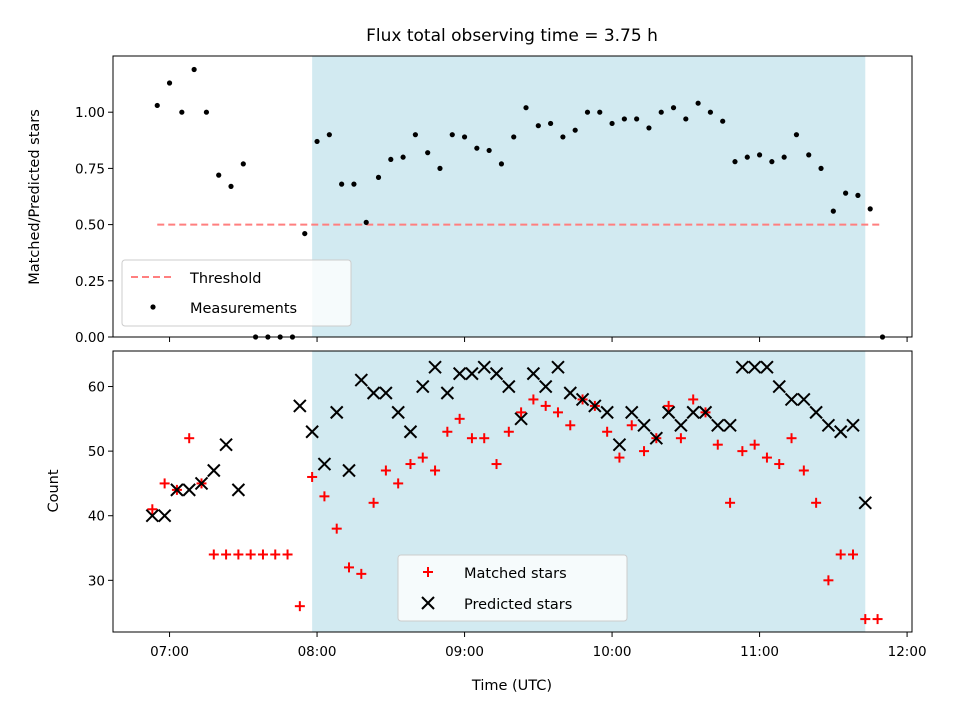 Image resolution: width=960 pixels, height=720 pixels. Describe the element at coordinates (96, 388) in the screenshot. I see `count-y-tick-label: 60` at that location.